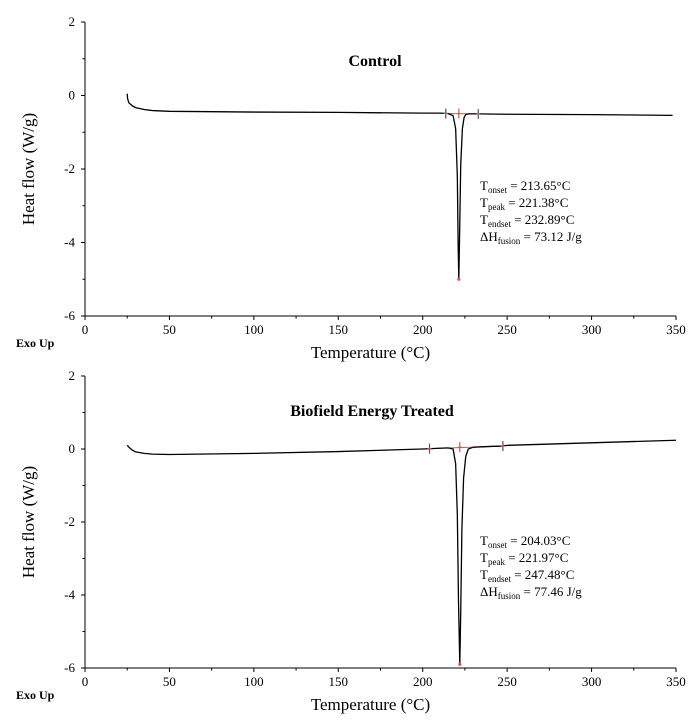 This screenshot has width=689, height=720. Describe the element at coordinates (538, 540) in the screenshot. I see `annotation-value: = 204.03°C` at that location.